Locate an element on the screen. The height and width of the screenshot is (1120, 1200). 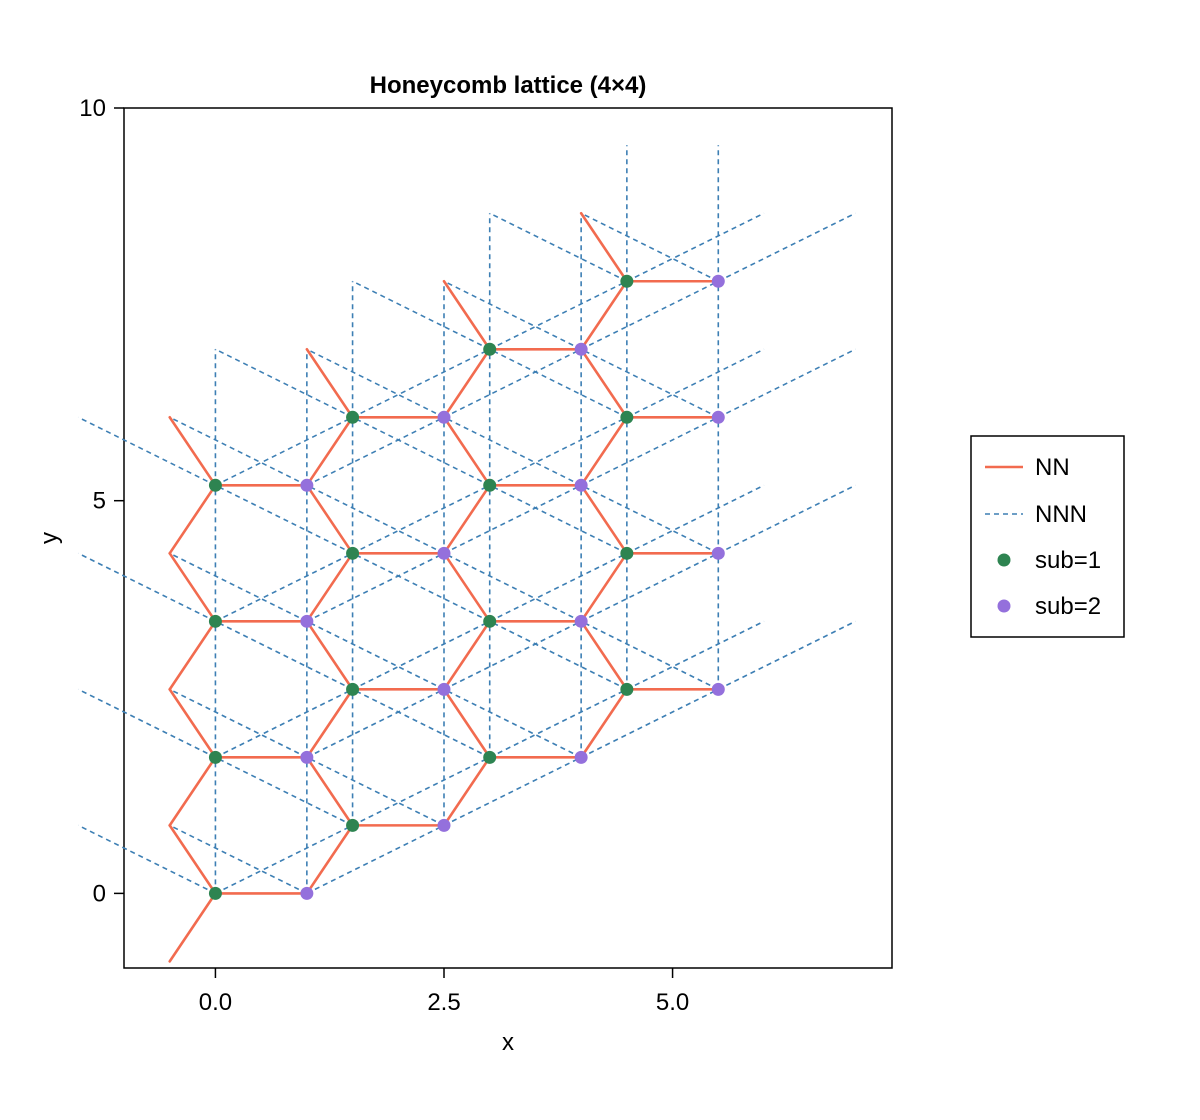
x-axis-title: x is located at coordinates (508, 1042).